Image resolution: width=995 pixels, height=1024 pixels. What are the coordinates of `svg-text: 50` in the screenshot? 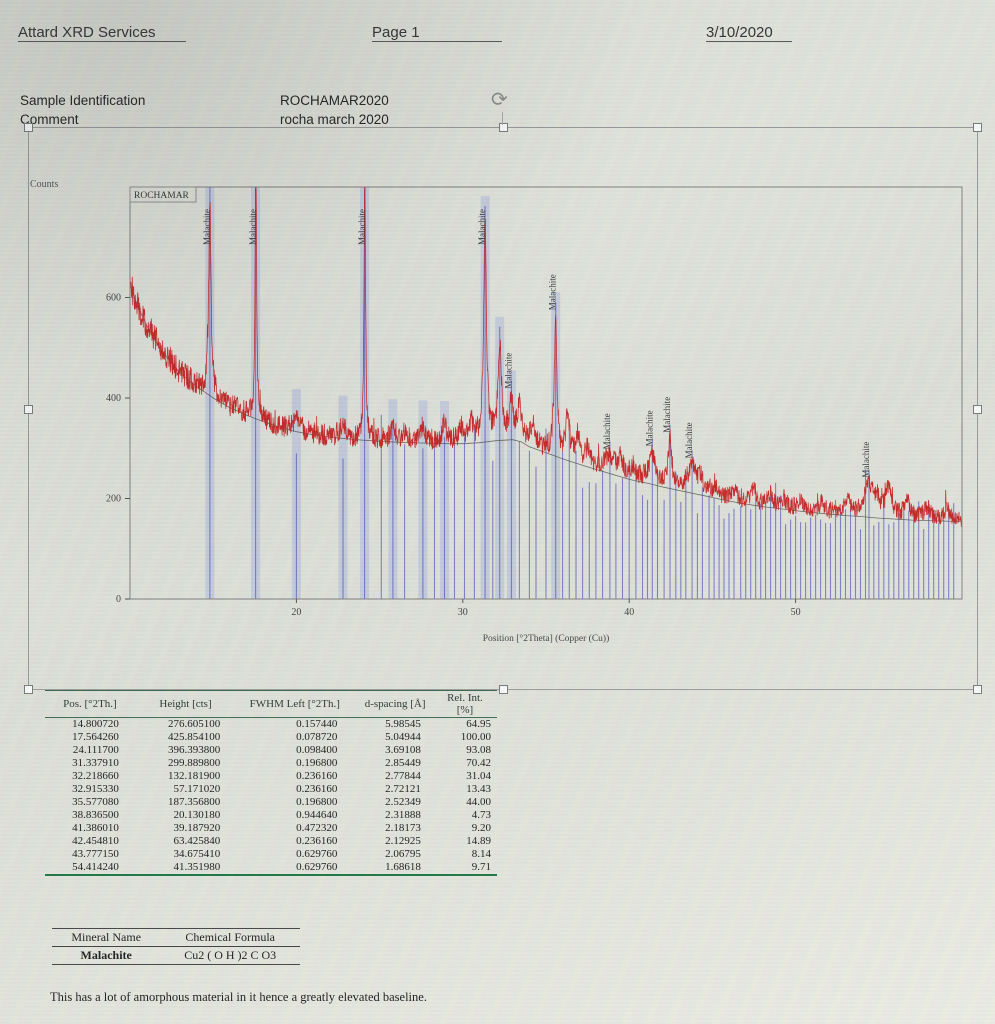 It's located at (796, 612).